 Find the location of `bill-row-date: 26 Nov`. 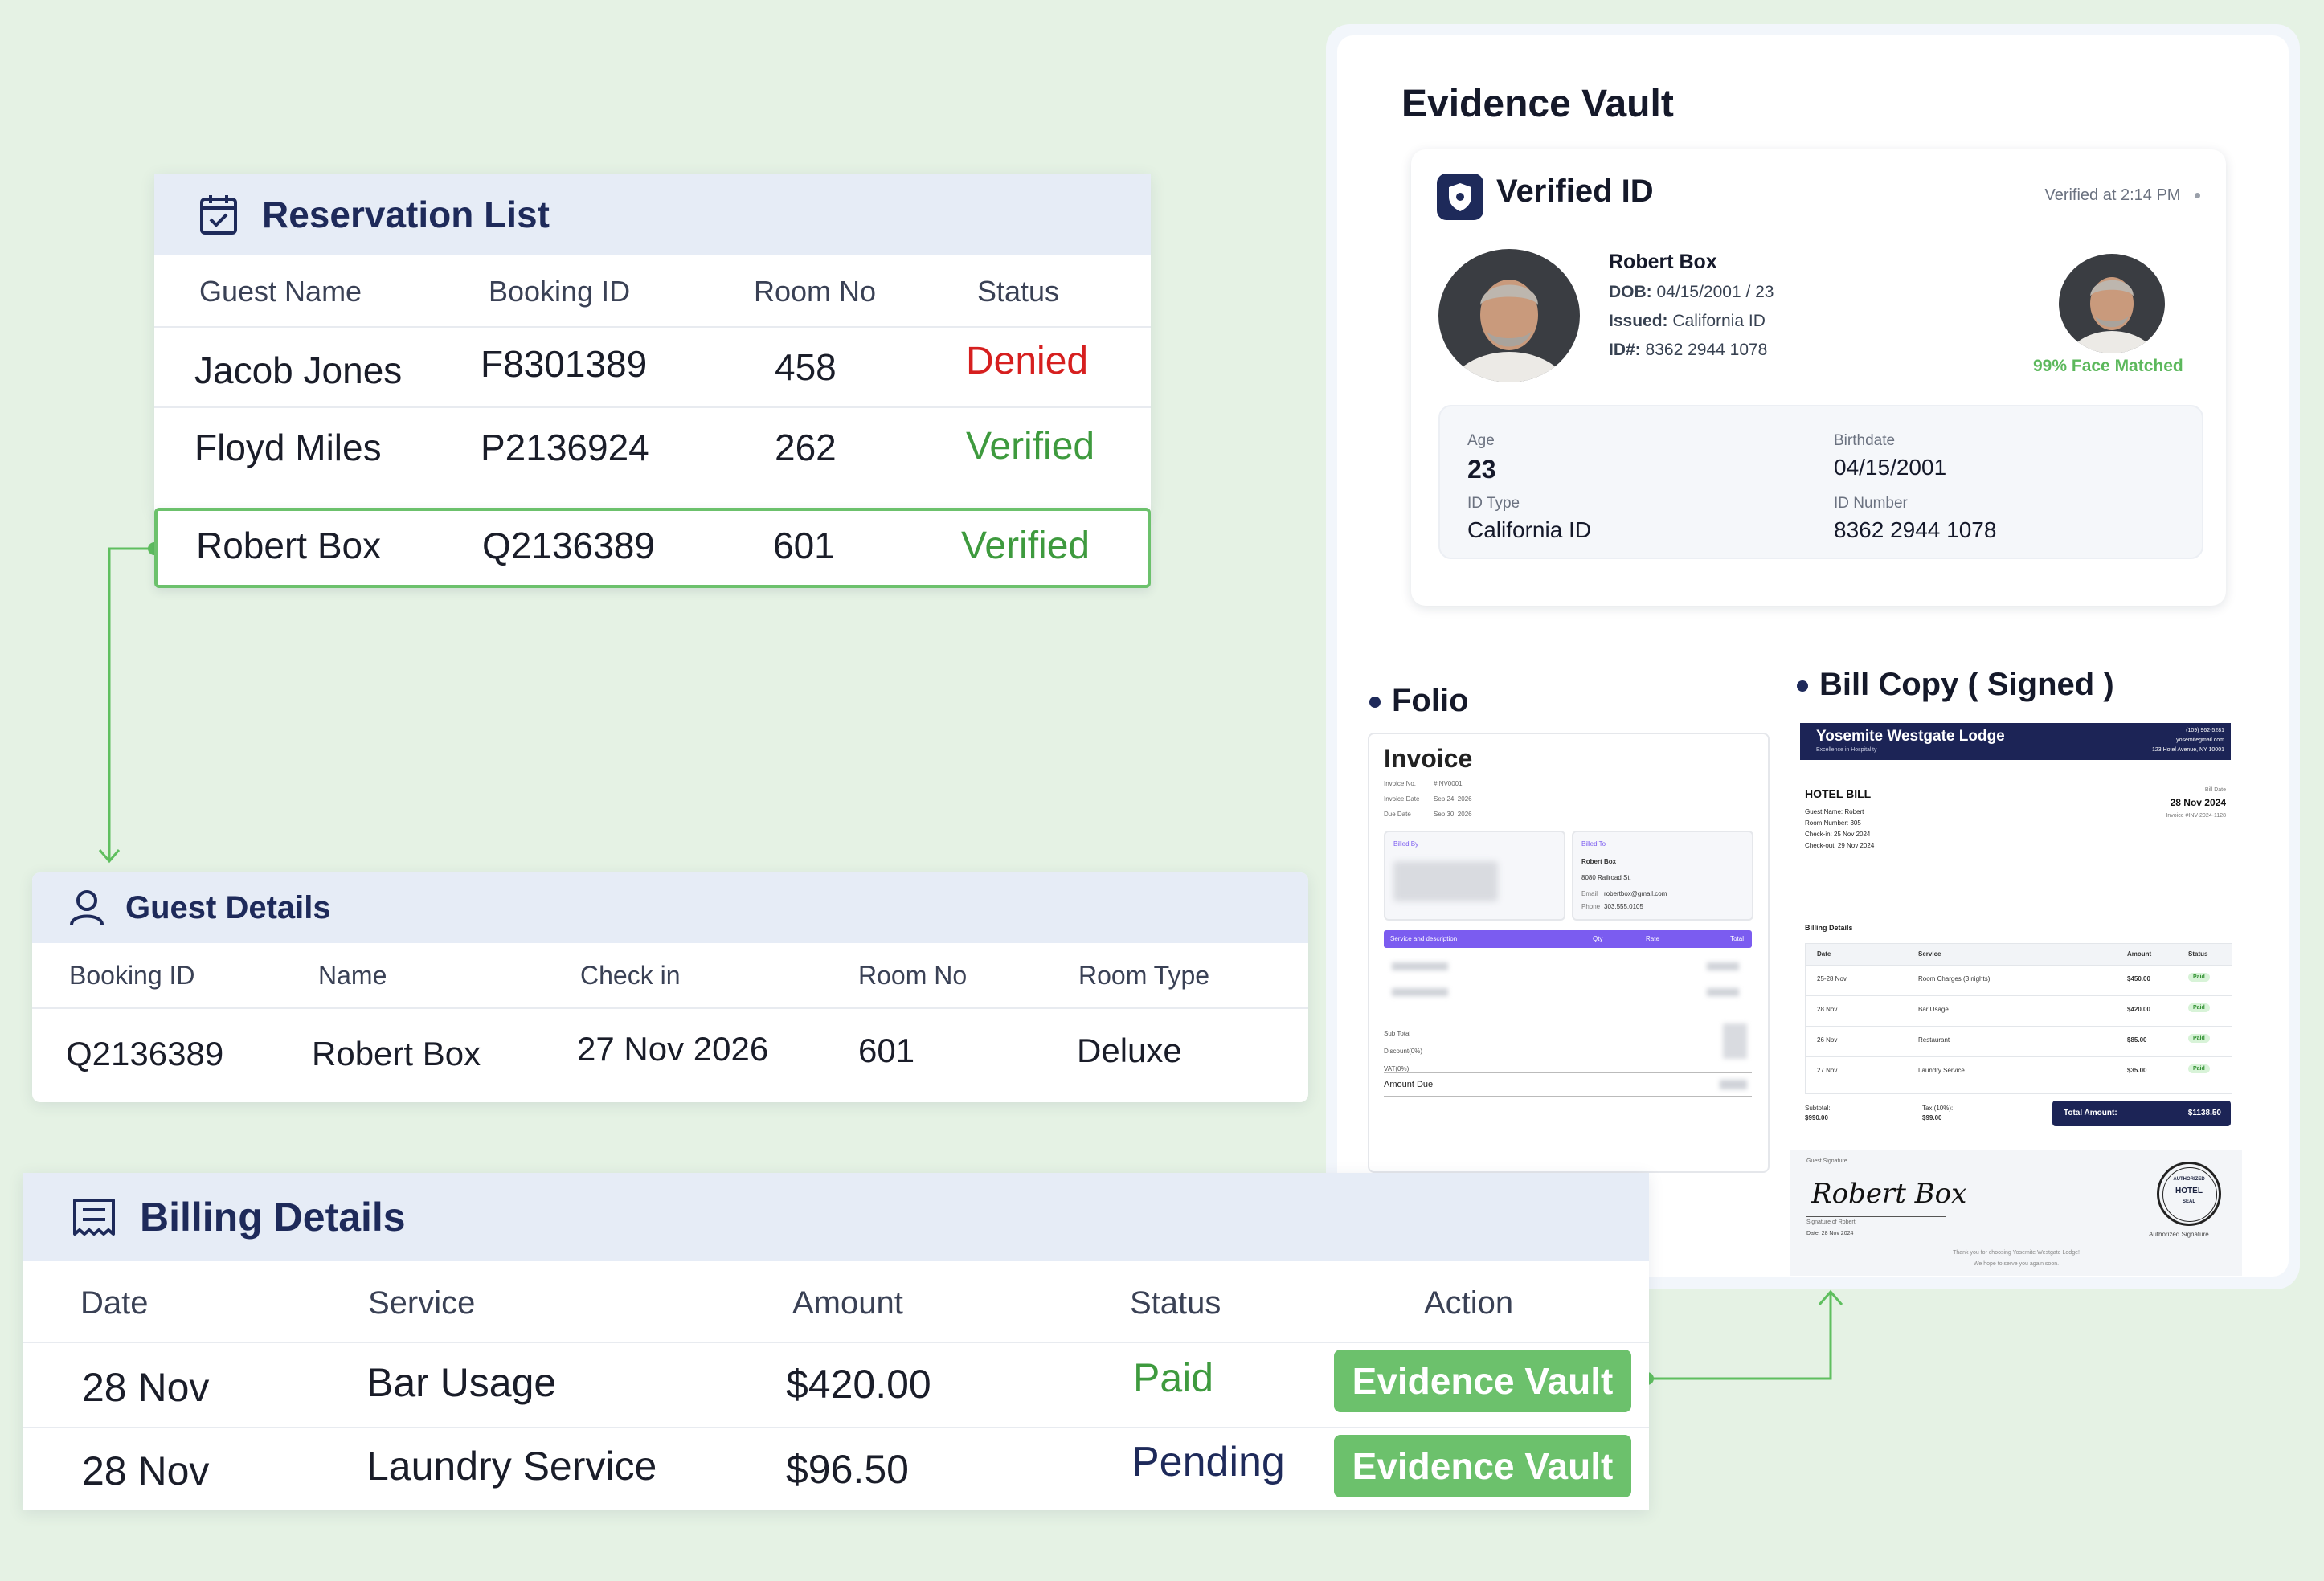

bill-row-date: 26 Nov is located at coordinates (1828, 1040).